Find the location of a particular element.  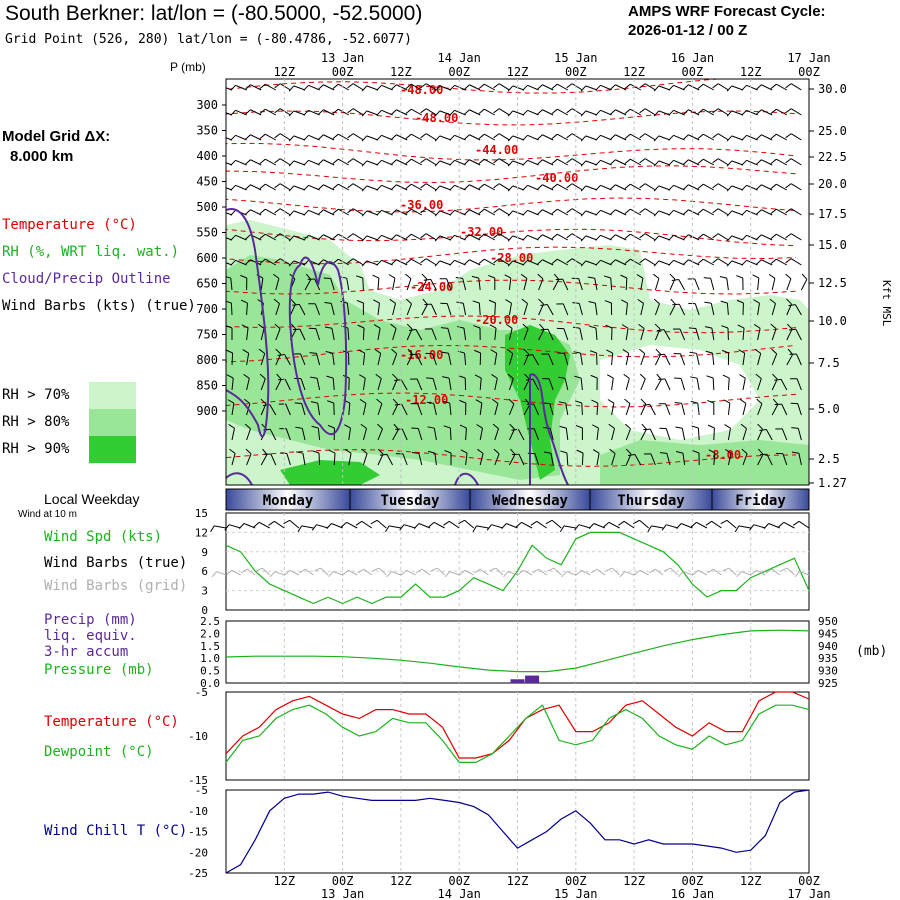

pressure-tick-label: 650 is located at coordinates (207, 284).